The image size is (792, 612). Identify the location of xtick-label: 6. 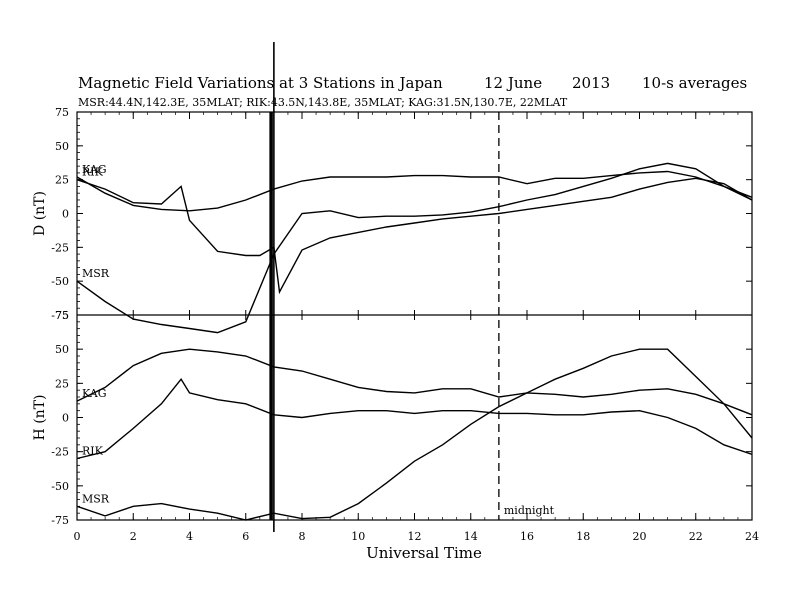
(245, 536).